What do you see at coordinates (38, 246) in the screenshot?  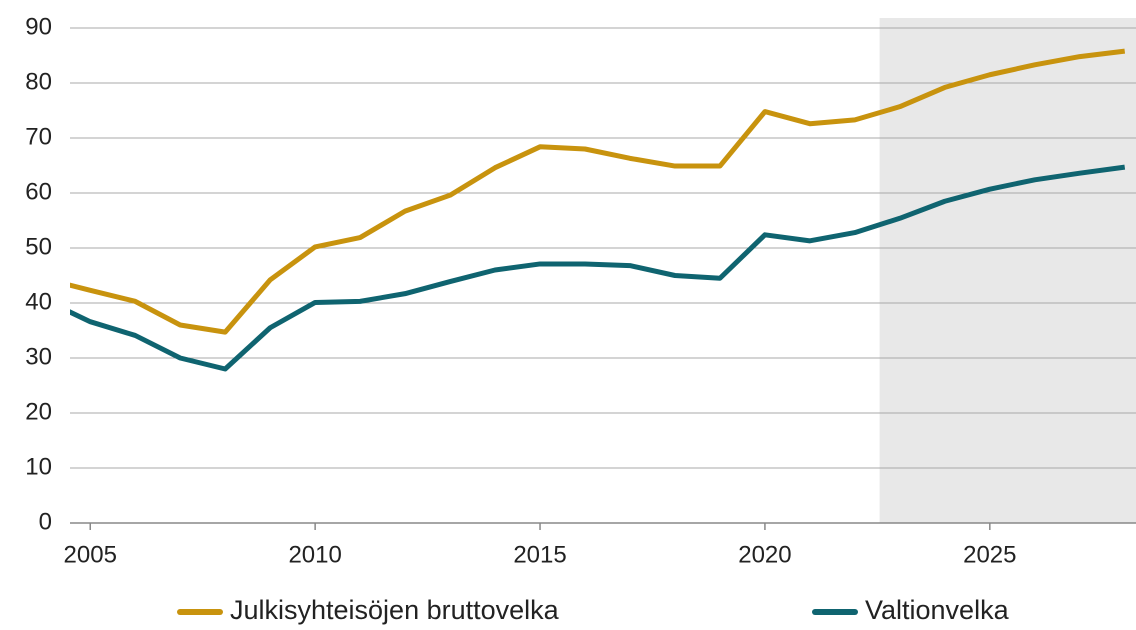 I see `y-tick-label: 50` at bounding box center [38, 246].